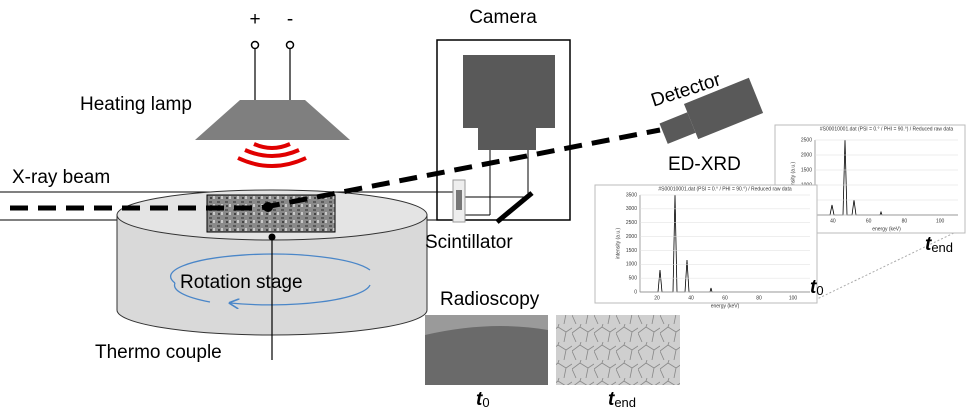  What do you see at coordinates (706, 122) in the screenshot?
I see `detector: Detector ED-XRD` at bounding box center [706, 122].